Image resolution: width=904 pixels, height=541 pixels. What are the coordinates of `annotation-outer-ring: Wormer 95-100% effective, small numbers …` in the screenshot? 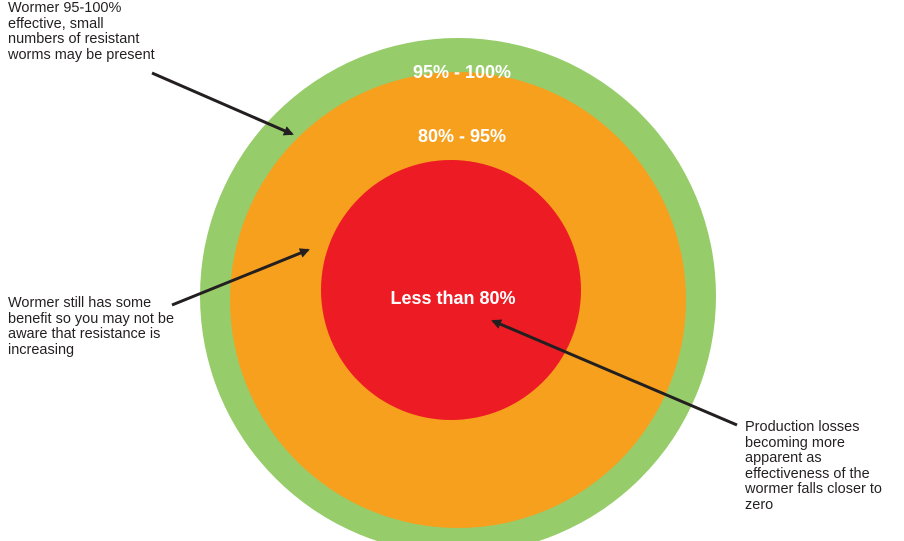 It's located at (81, 31).